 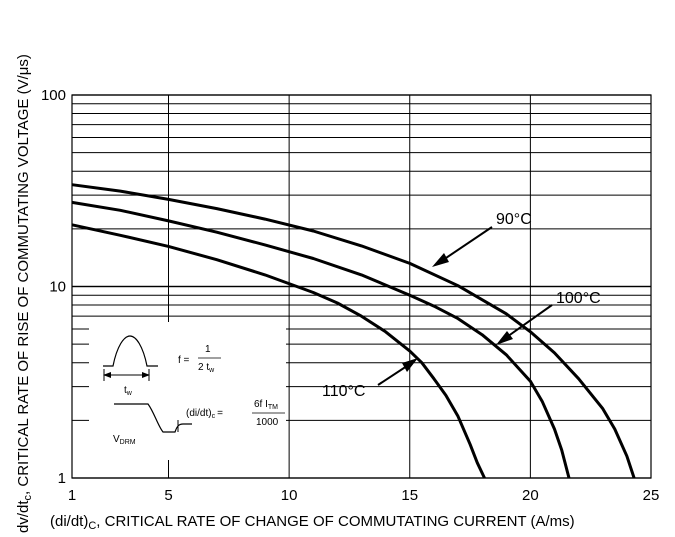 I want to click on series-label-110: 110°C, so click(x=343, y=391).